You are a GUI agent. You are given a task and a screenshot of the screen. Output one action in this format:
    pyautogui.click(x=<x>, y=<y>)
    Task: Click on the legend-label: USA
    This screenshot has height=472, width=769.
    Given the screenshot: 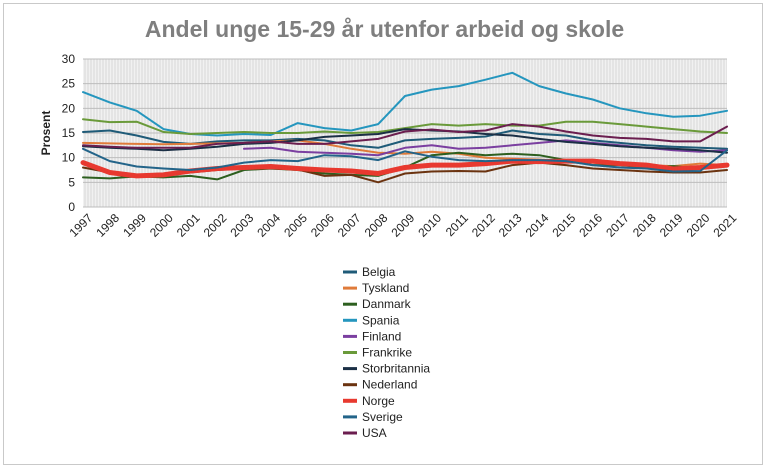 What is the action you would take?
    pyautogui.click(x=374, y=433)
    